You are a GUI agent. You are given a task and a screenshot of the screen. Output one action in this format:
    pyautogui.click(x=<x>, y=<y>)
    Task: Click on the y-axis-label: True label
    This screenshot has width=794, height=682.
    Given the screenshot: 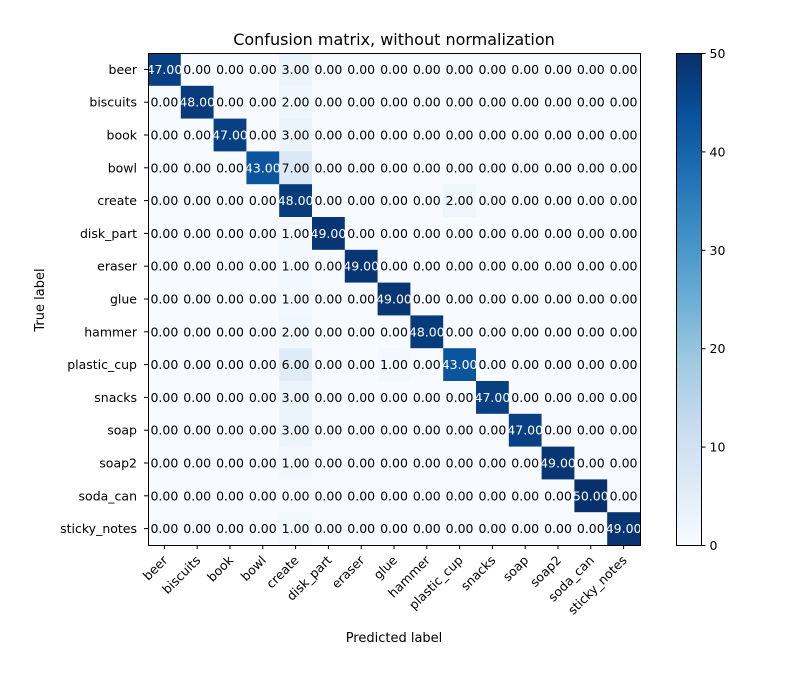 What is the action you would take?
    pyautogui.click(x=40, y=300)
    